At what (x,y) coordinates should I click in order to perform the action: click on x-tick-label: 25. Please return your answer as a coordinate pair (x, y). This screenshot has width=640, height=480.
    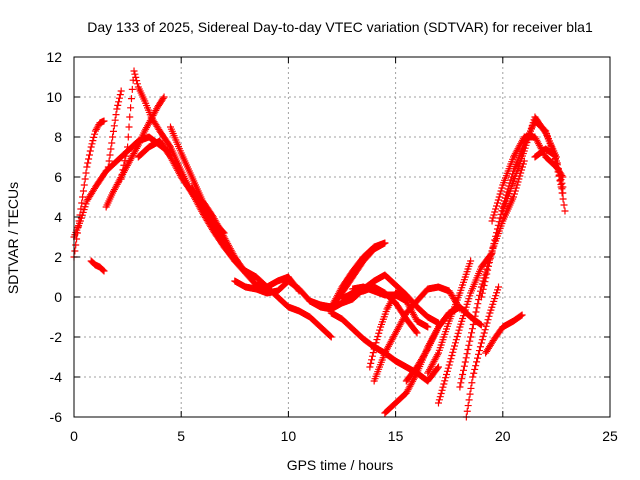
    Looking at the image, I should click on (610, 436).